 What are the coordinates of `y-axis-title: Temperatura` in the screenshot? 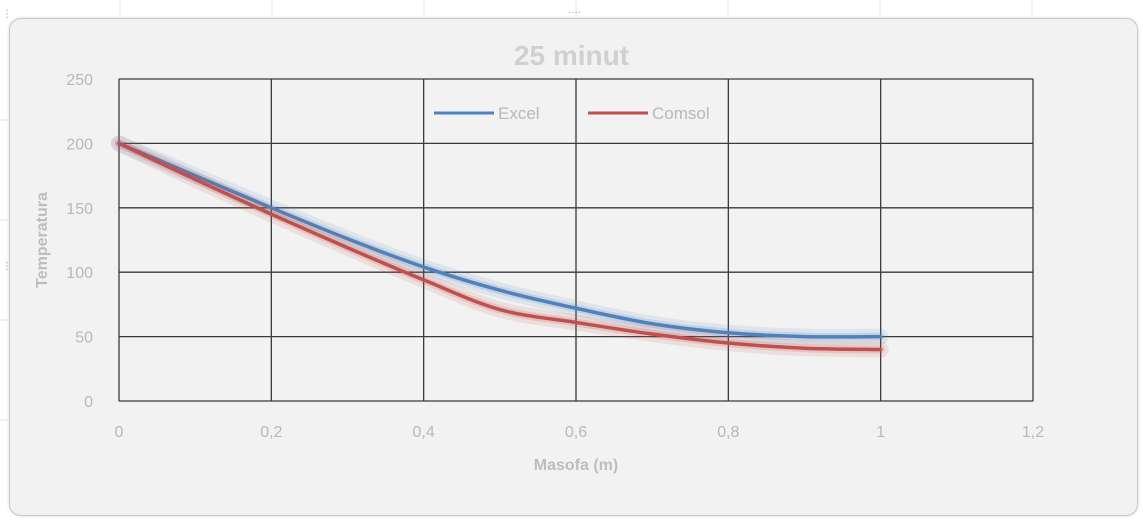 It's located at (42, 240).